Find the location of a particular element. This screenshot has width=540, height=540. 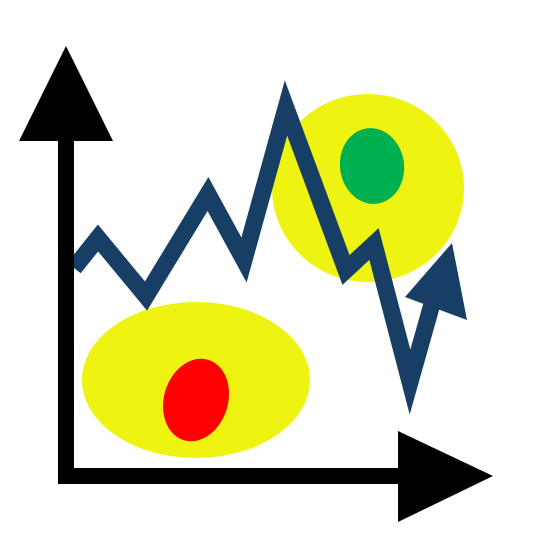

trend-arrowhead-icon is located at coordinates (436, 281).